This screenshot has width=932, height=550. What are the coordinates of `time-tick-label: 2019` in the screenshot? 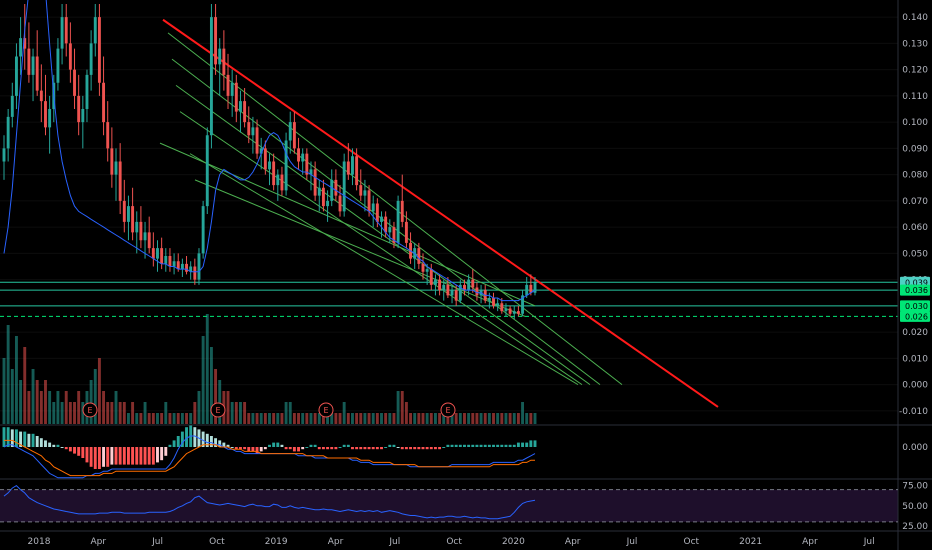 It's located at (276, 542).